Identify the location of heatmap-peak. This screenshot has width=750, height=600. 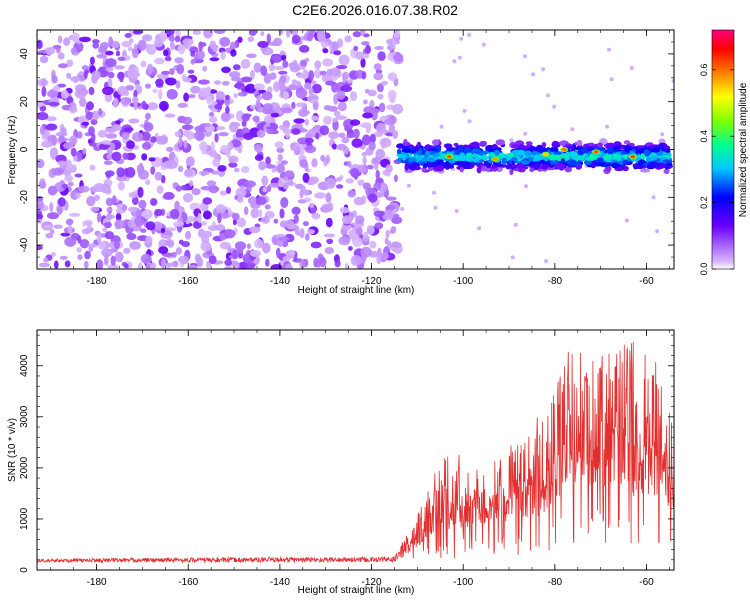
(633, 157).